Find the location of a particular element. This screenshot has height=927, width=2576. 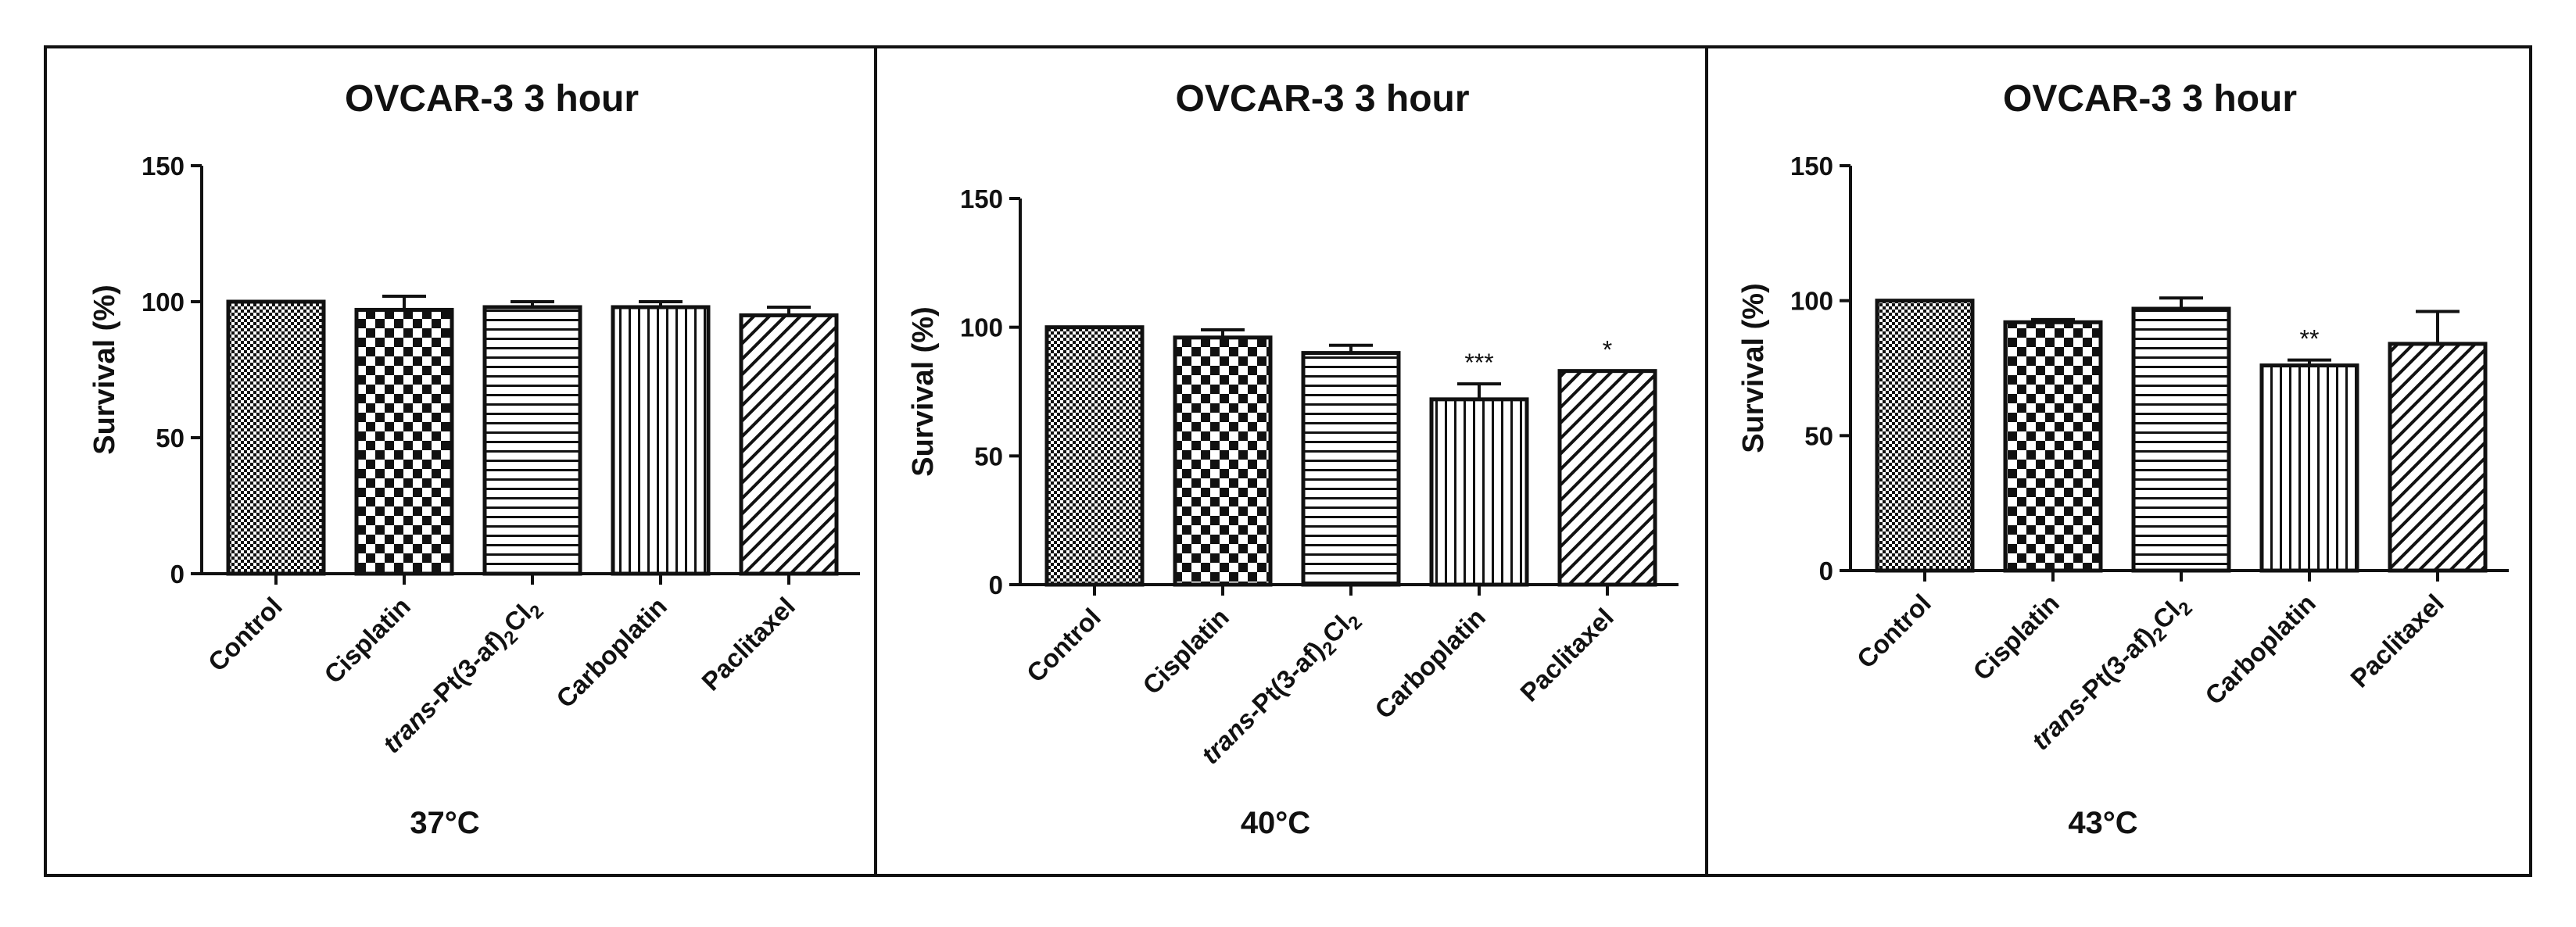

significance-label: ** is located at coordinates (2310, 339).